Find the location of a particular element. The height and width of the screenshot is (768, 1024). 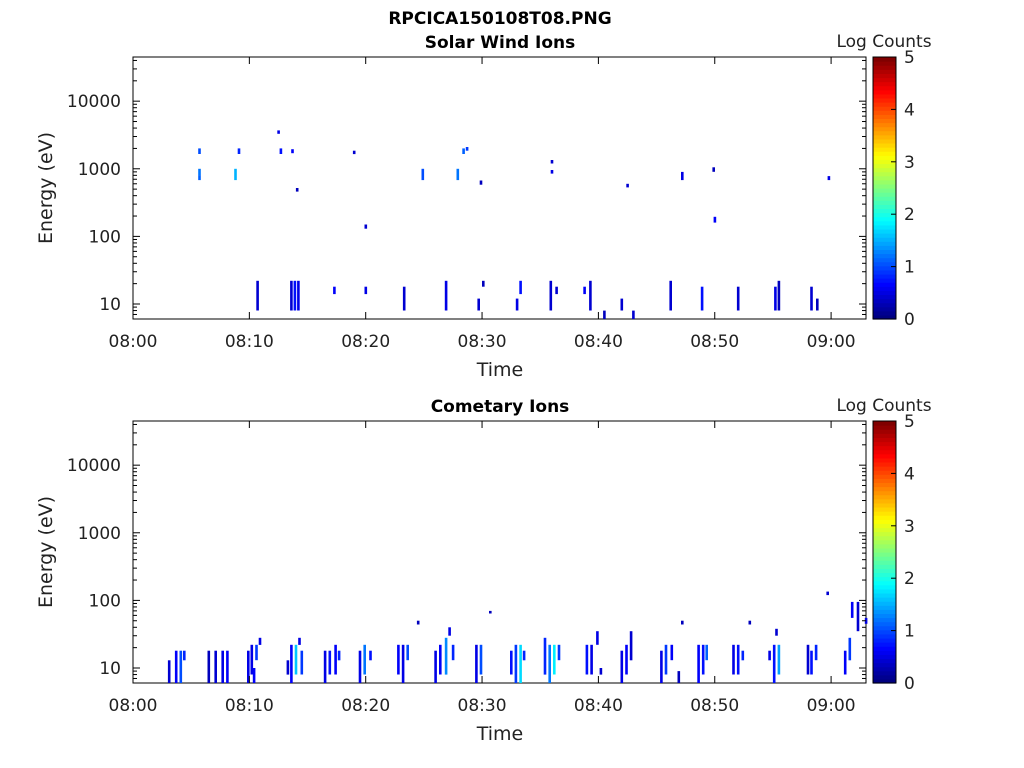

colorbar-tick-label: 3 is located at coordinates (909, 163).